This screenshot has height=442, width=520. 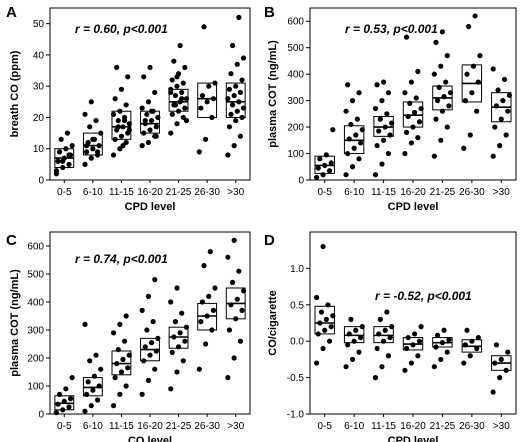 I want to click on correlation-annotation: r = 0.60, p<0.001, so click(x=121, y=29).